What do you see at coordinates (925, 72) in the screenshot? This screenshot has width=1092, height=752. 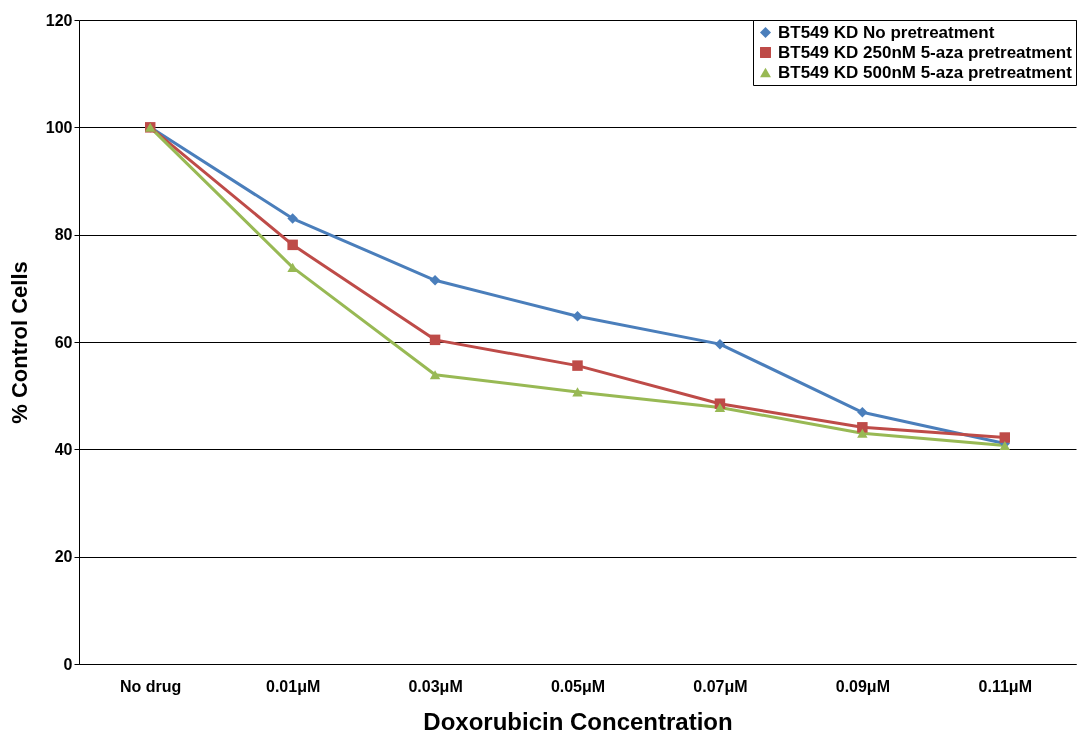 I see `legend-label: BT549 KD 500nM 5-aza pretreatment` at bounding box center [925, 72].